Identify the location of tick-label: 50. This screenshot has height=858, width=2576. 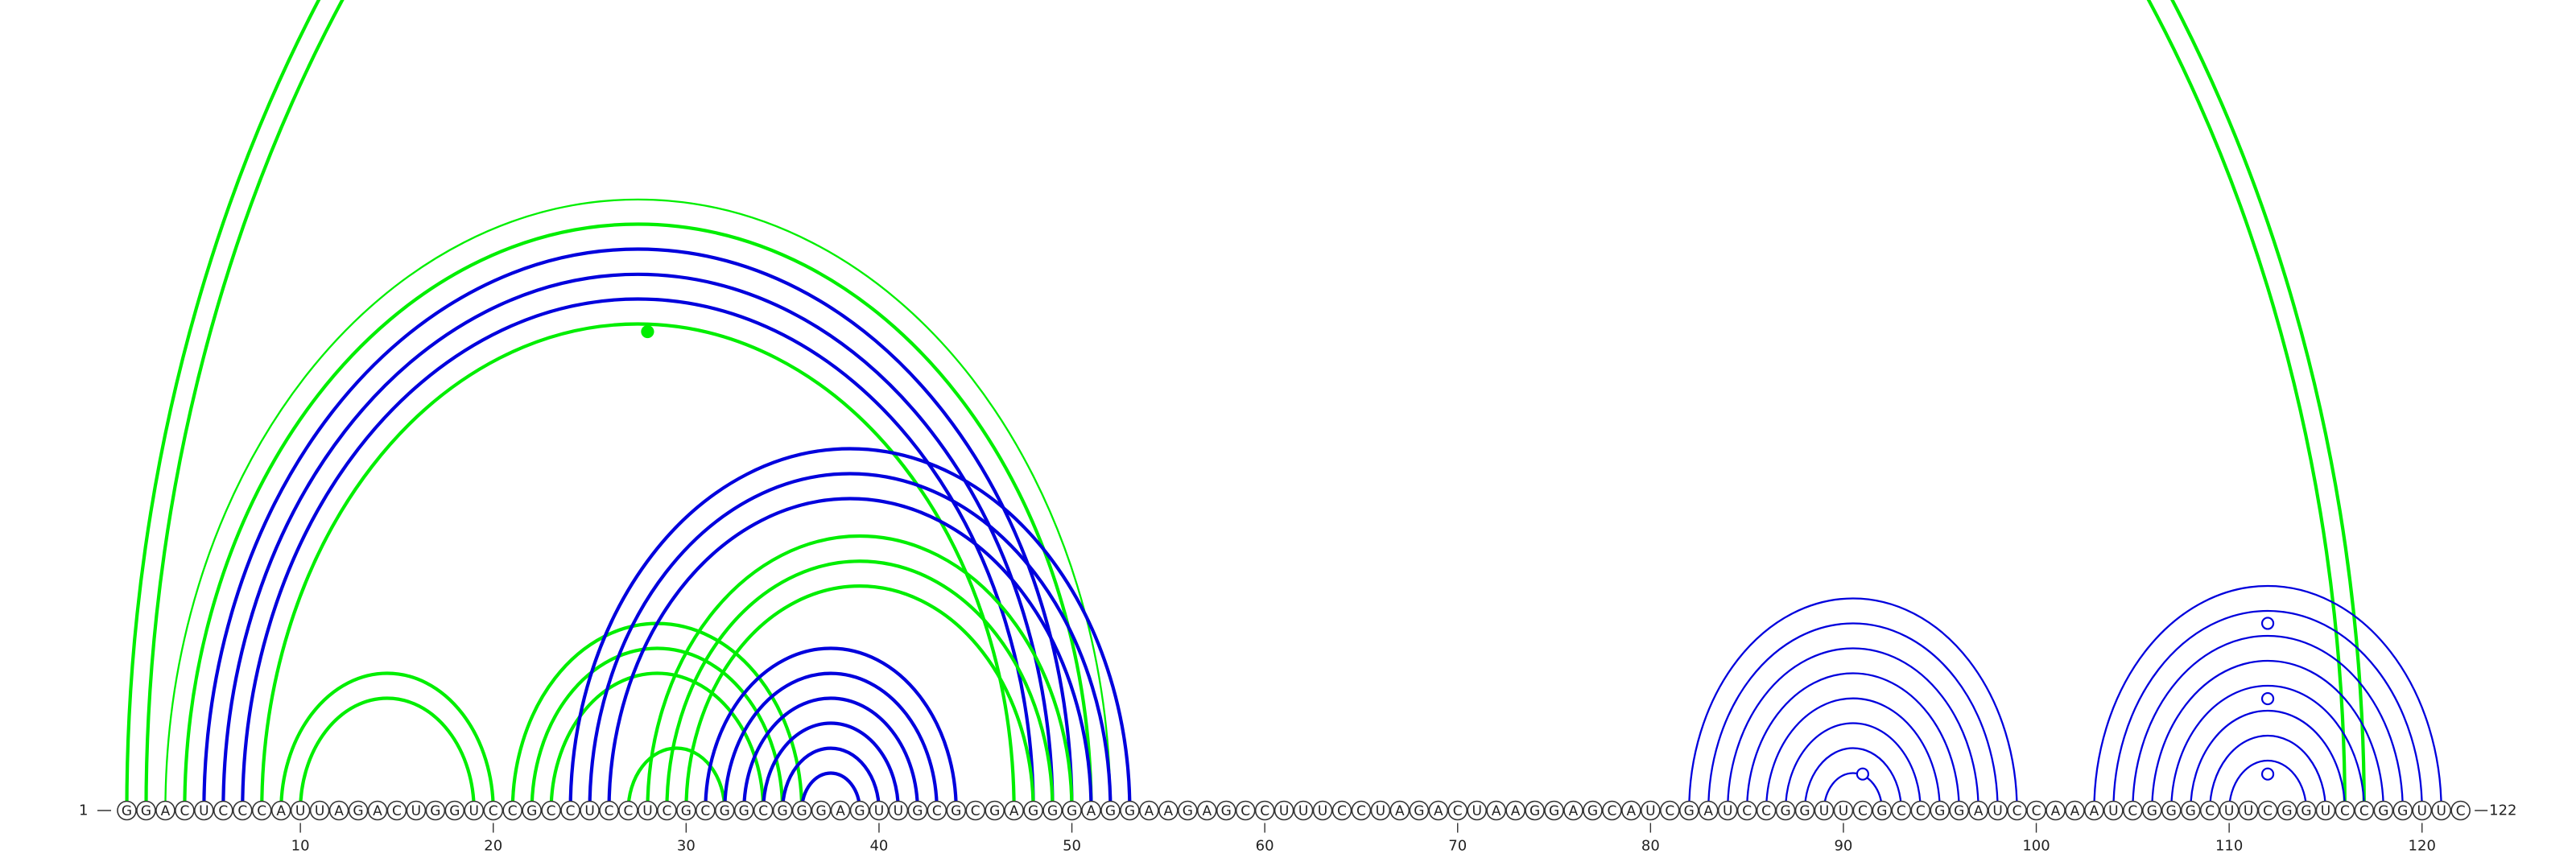
(1072, 847).